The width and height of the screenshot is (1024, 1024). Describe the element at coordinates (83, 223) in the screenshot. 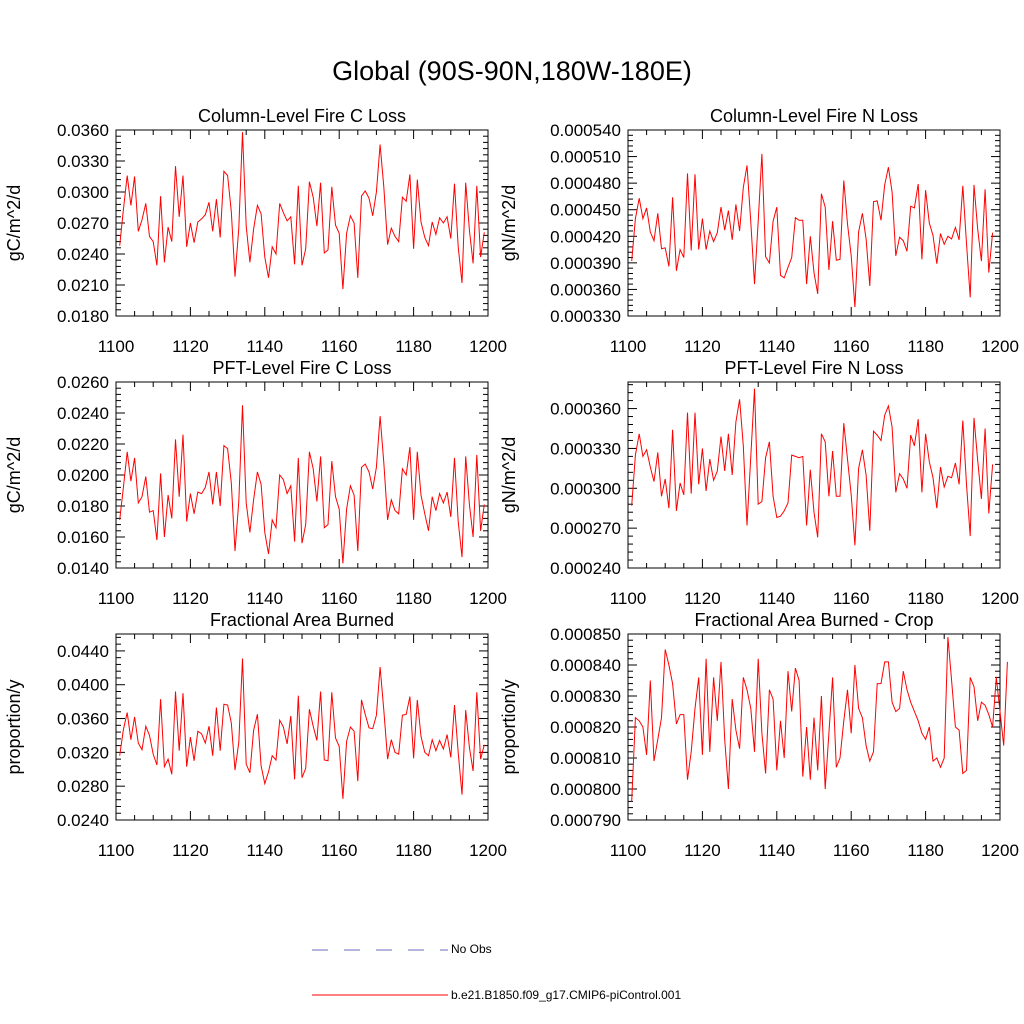

I see `y-tick-label: 0.0270` at that location.